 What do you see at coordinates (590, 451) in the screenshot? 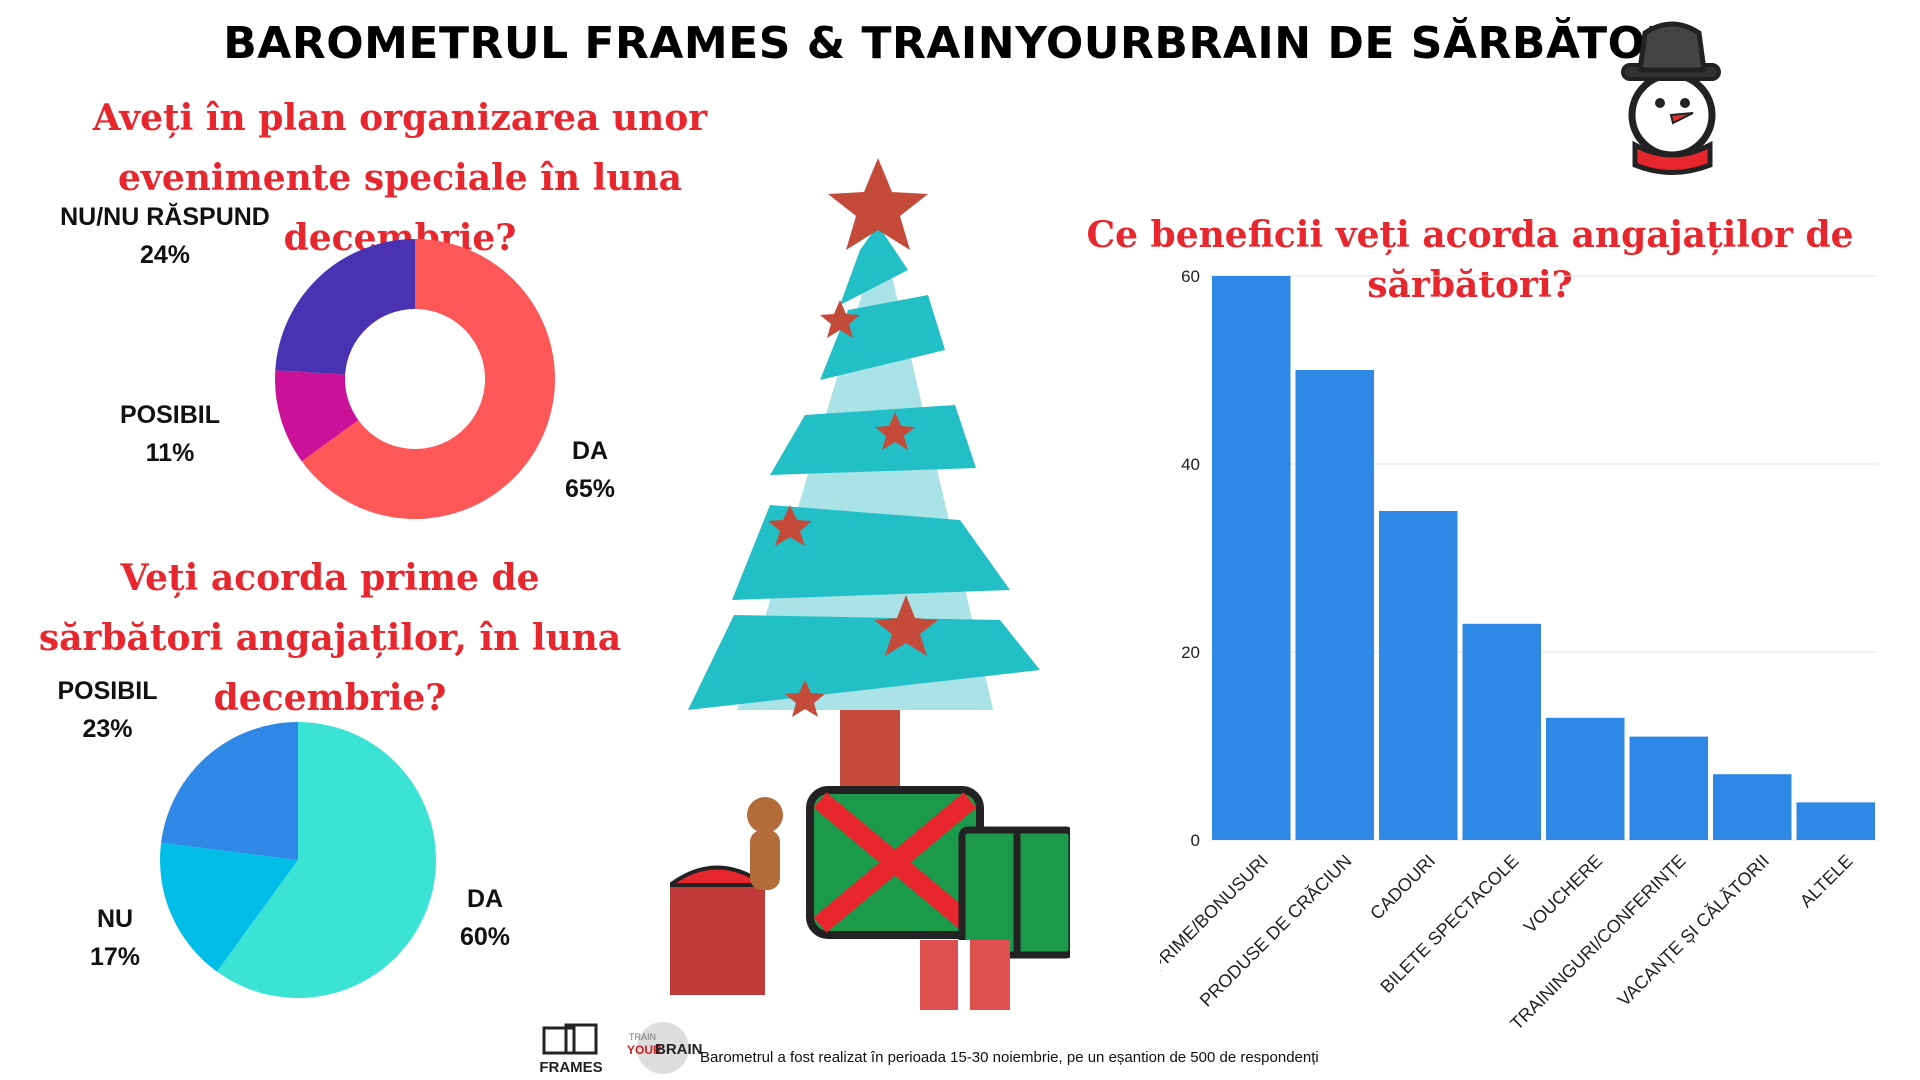
I see `donut-label-da-name: DA` at bounding box center [590, 451].